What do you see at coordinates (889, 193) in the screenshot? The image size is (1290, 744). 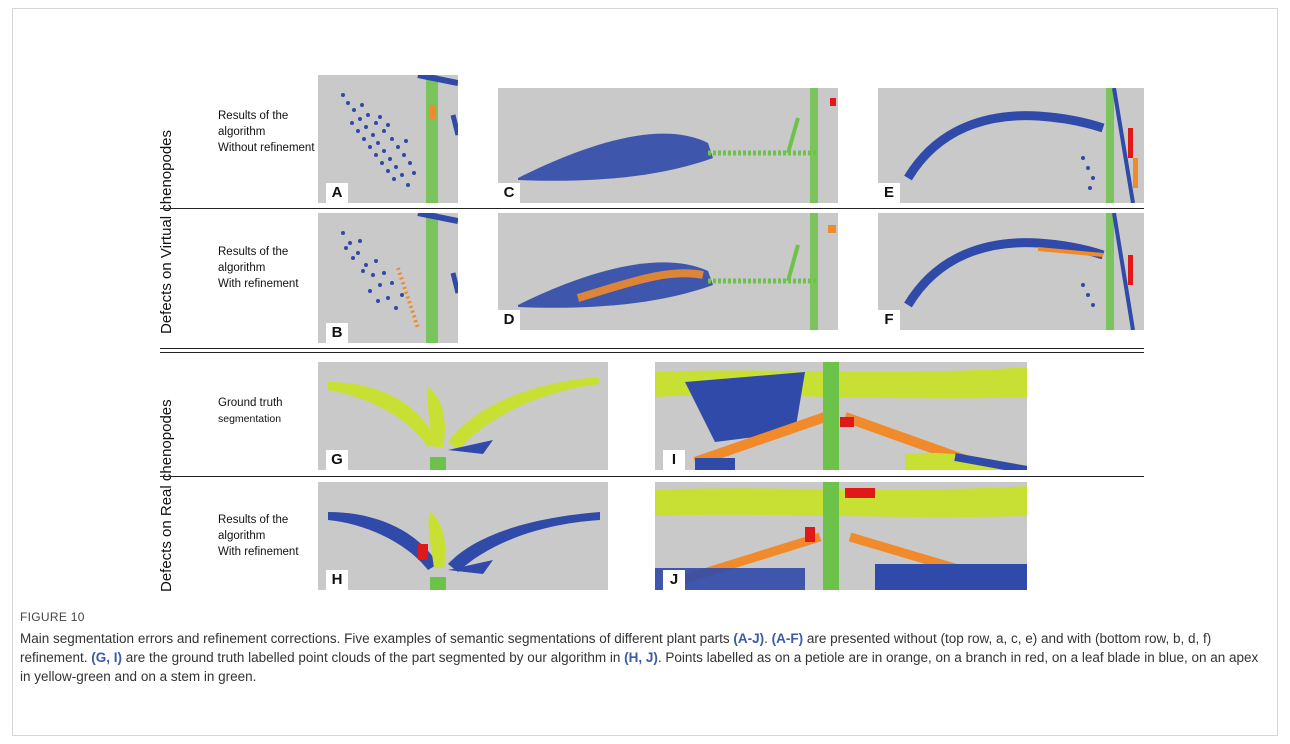 I see `panel-label-e: E` at bounding box center [889, 193].